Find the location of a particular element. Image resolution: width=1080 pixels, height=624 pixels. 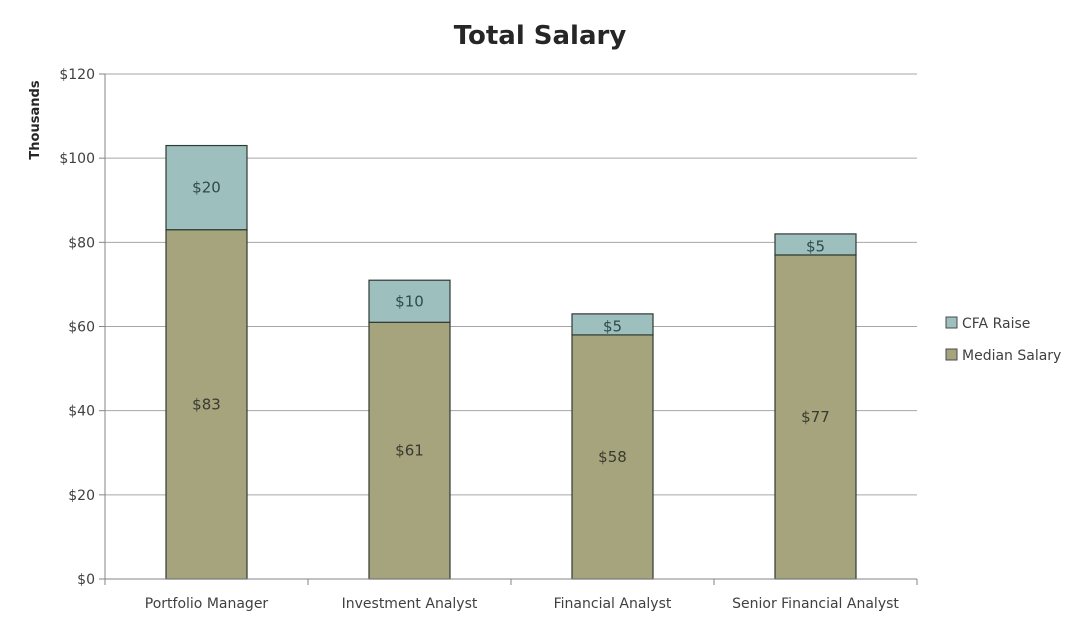

y-axis-label: Thousands is located at coordinates (35, 119).